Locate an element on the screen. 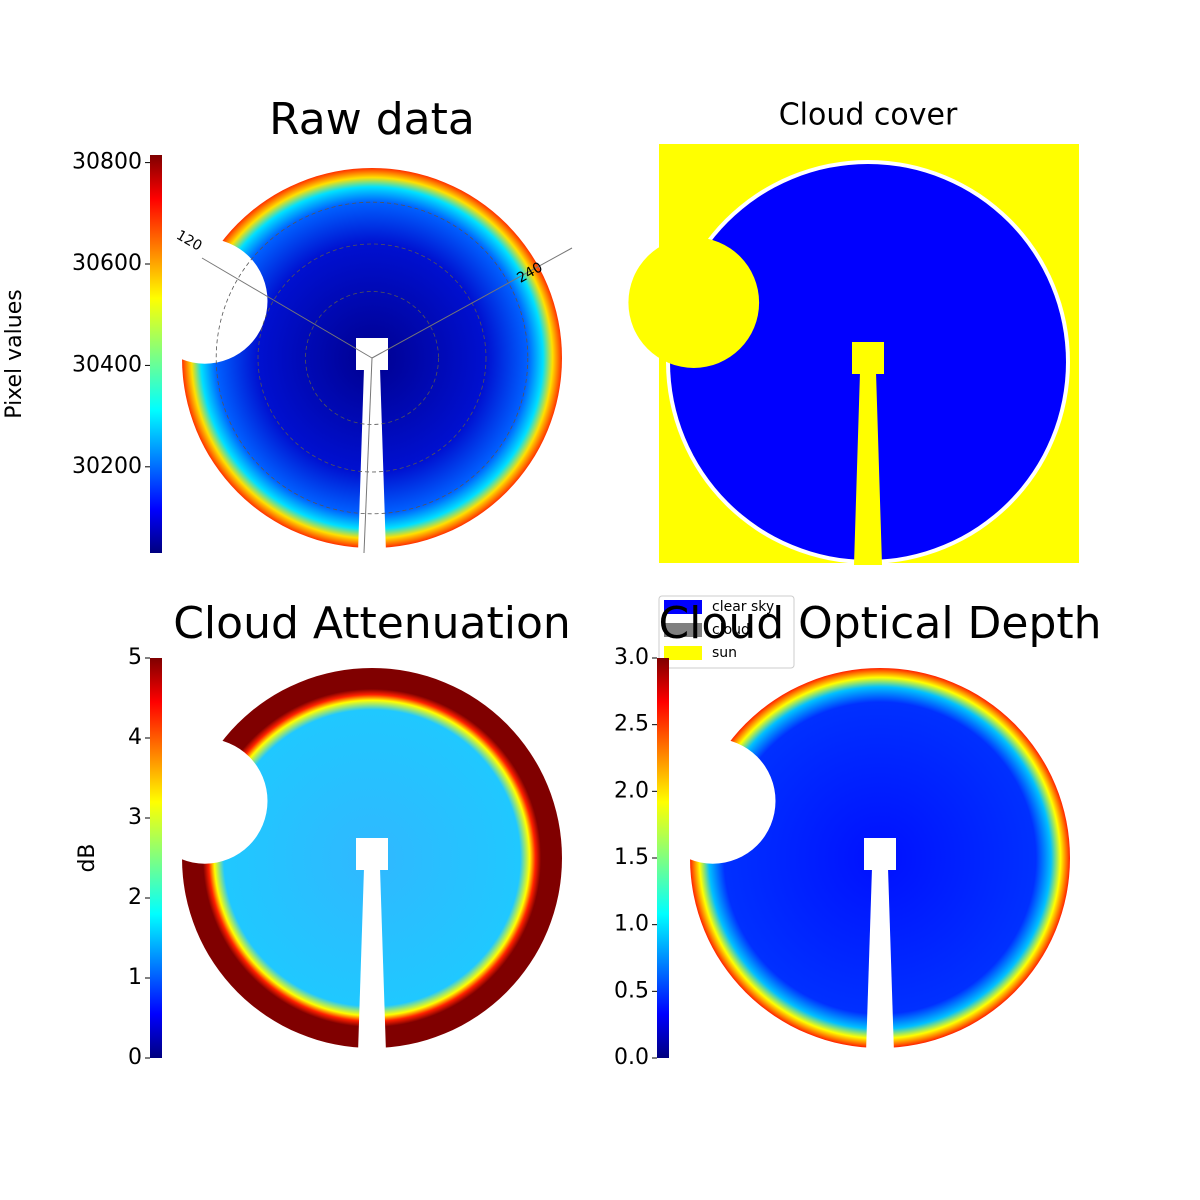  tick-label: 30800 is located at coordinates (107, 162).